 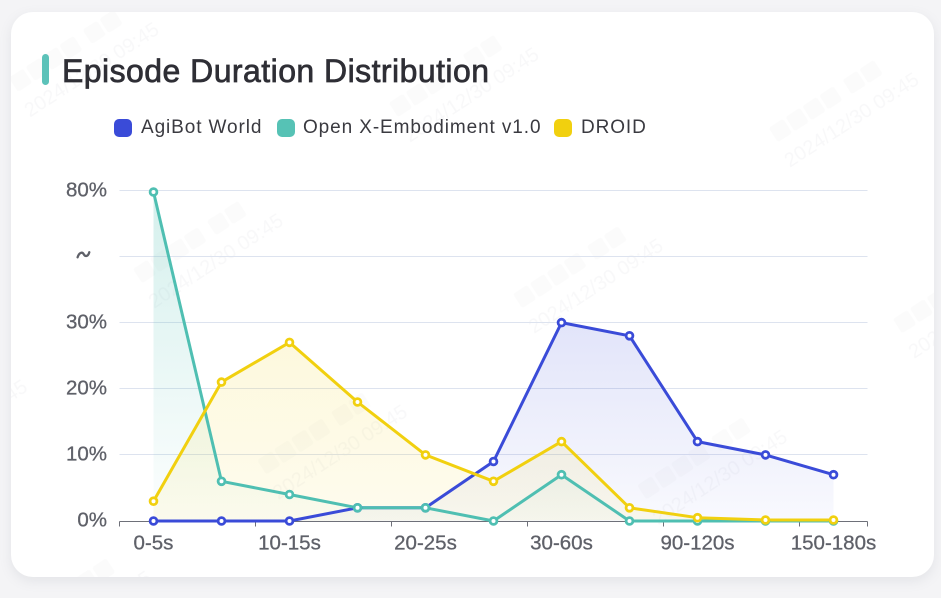 What do you see at coordinates (697, 543) in the screenshot?
I see `svg-text: 90-120s` at bounding box center [697, 543].